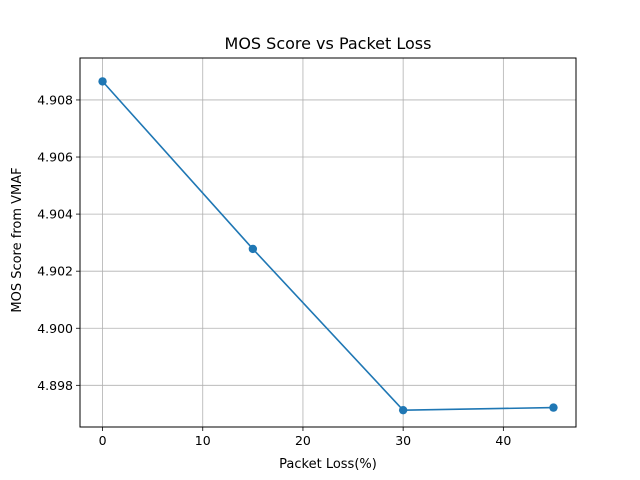  What do you see at coordinates (403, 440) in the screenshot?
I see `x-tick-label: 30` at bounding box center [403, 440].